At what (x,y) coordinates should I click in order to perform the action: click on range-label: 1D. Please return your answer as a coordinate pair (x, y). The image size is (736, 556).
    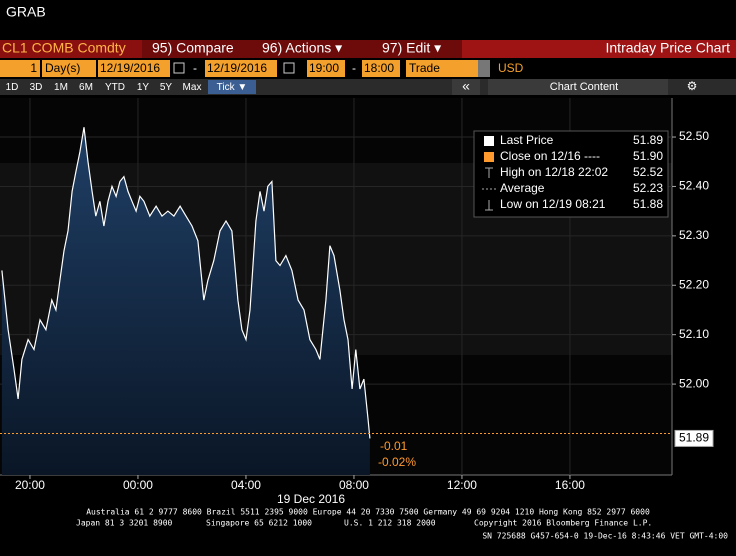
    Looking at the image, I should click on (12, 87).